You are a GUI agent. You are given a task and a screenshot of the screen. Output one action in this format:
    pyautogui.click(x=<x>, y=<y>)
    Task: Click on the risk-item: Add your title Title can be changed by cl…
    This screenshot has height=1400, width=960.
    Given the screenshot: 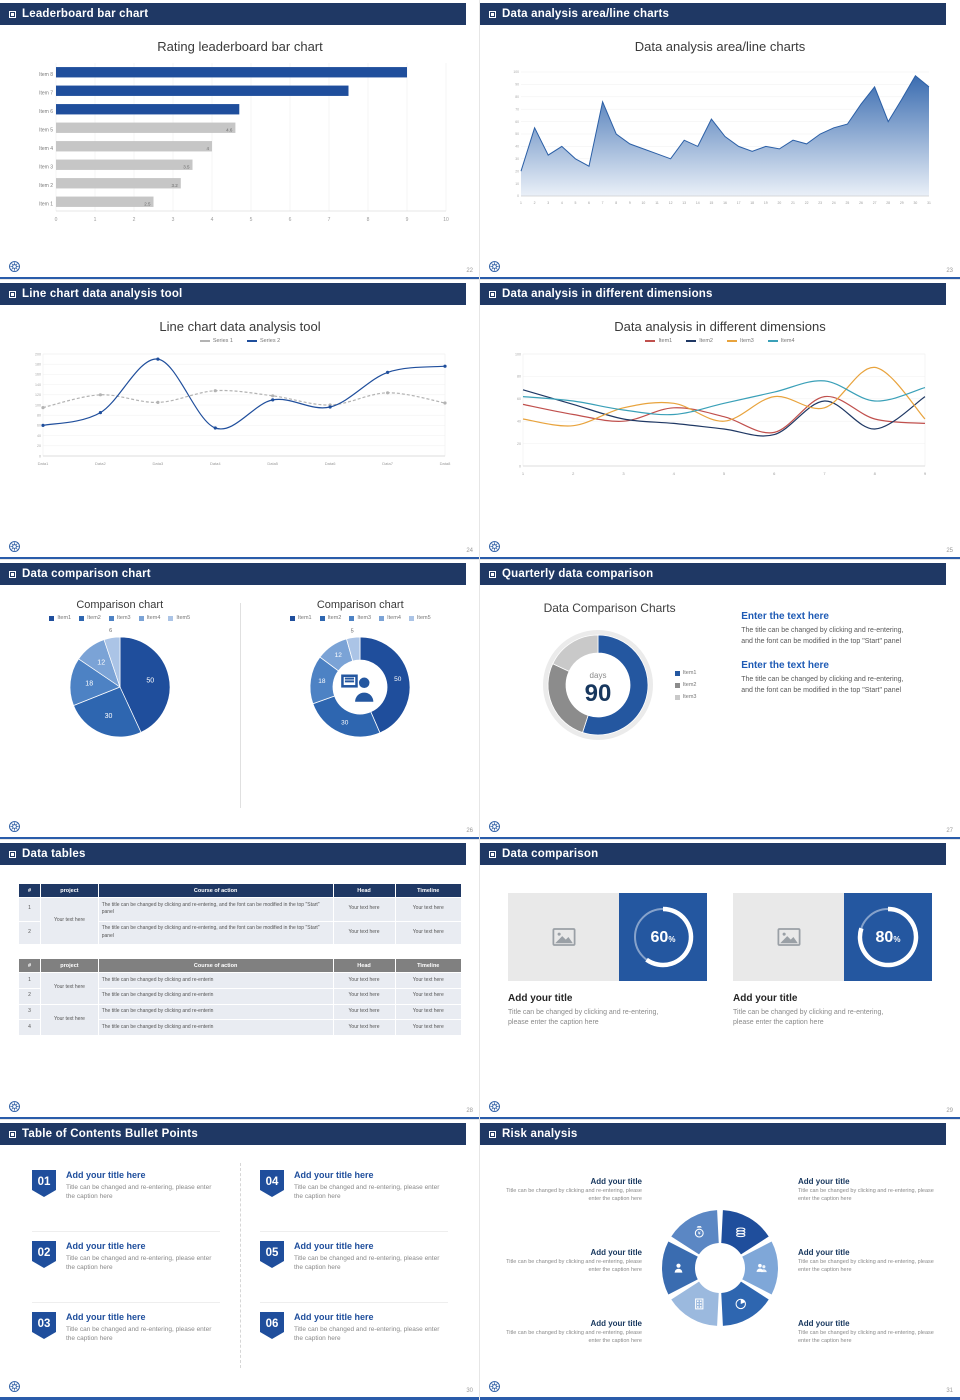 What is the action you would take?
    pyautogui.click(x=872, y=1332)
    